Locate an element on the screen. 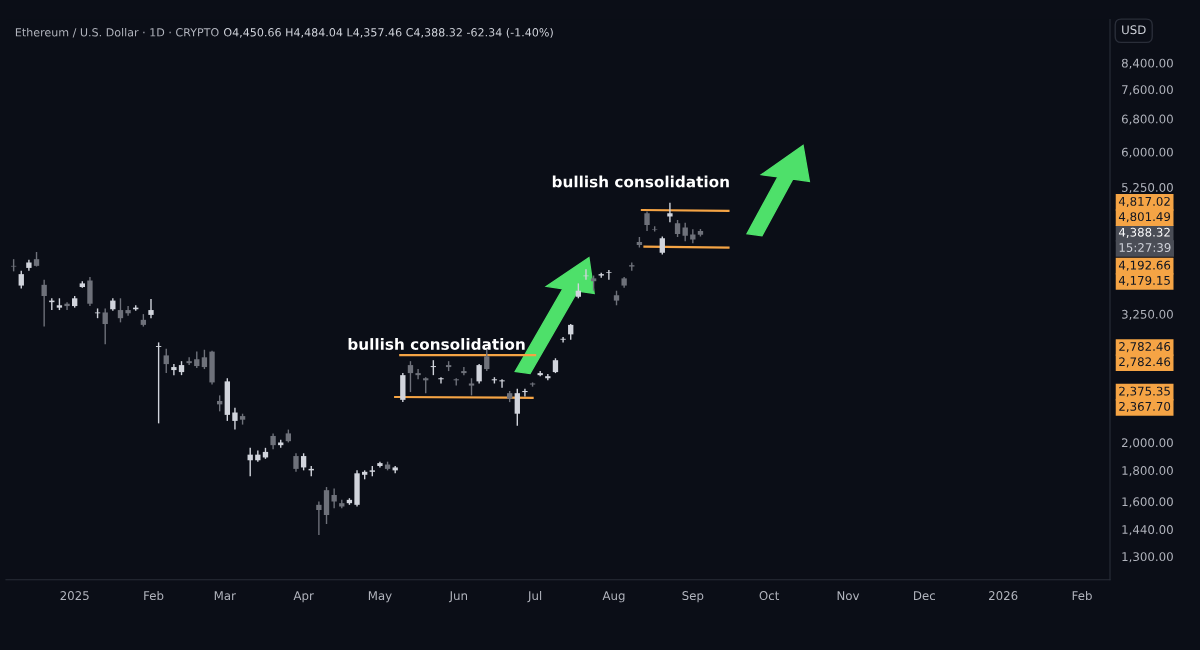 The image size is (1200, 650). x-tick-label: May is located at coordinates (380, 597).